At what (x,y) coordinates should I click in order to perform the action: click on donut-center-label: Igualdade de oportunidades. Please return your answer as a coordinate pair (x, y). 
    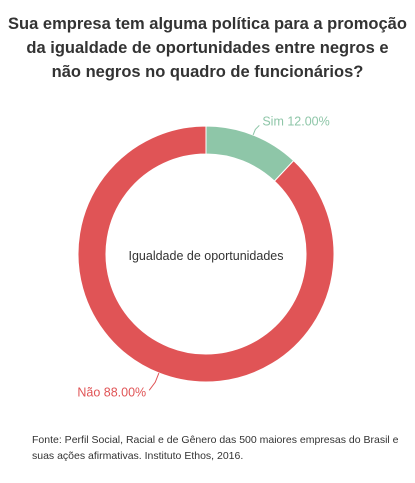
    Looking at the image, I should click on (206, 256).